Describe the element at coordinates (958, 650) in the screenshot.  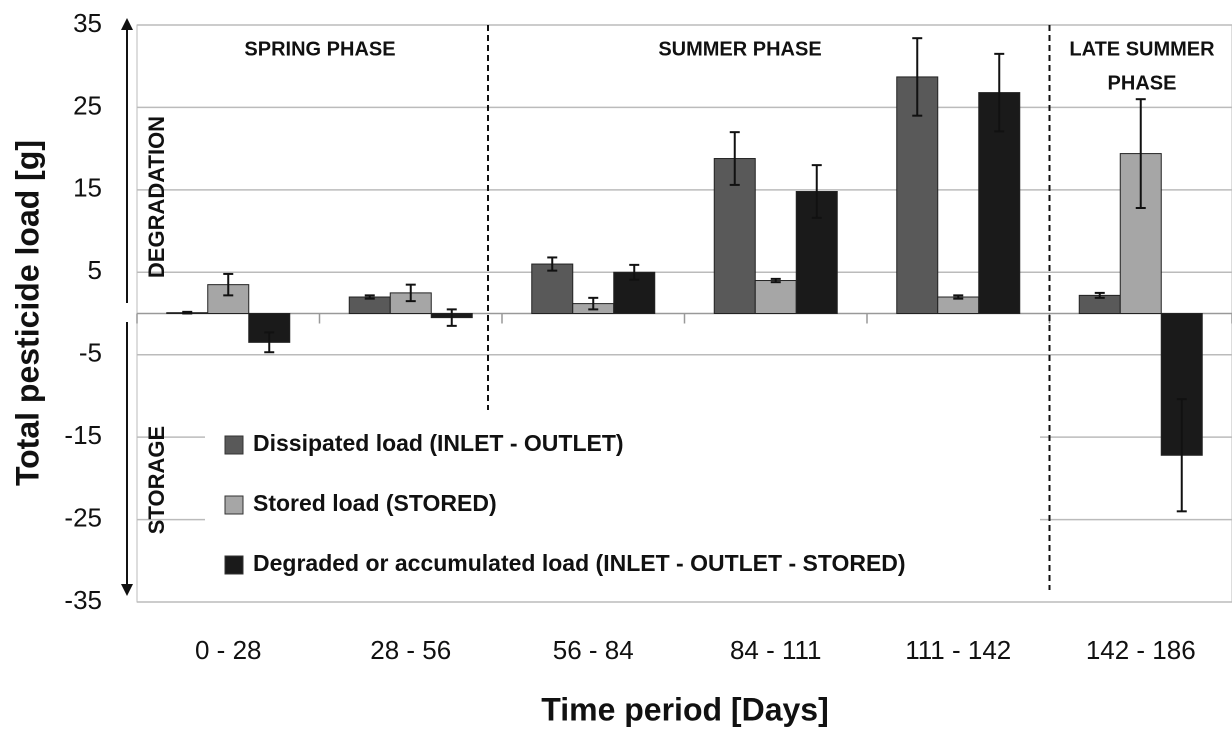
I see `x-tick-label: 111 - 142` at that location.